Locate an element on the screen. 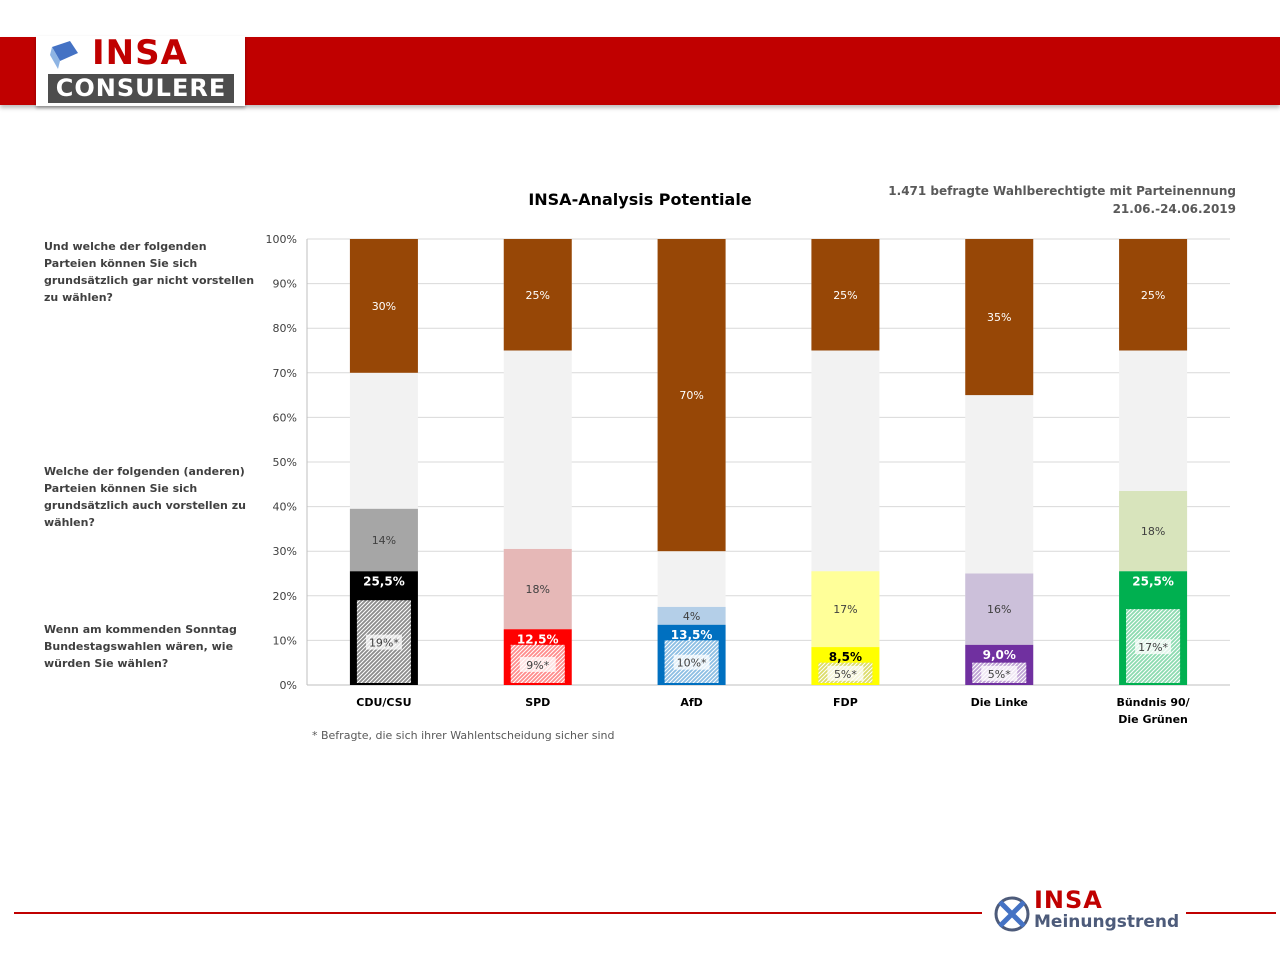 The image size is (1280, 960). x-category-label: SPD is located at coordinates (537, 702).